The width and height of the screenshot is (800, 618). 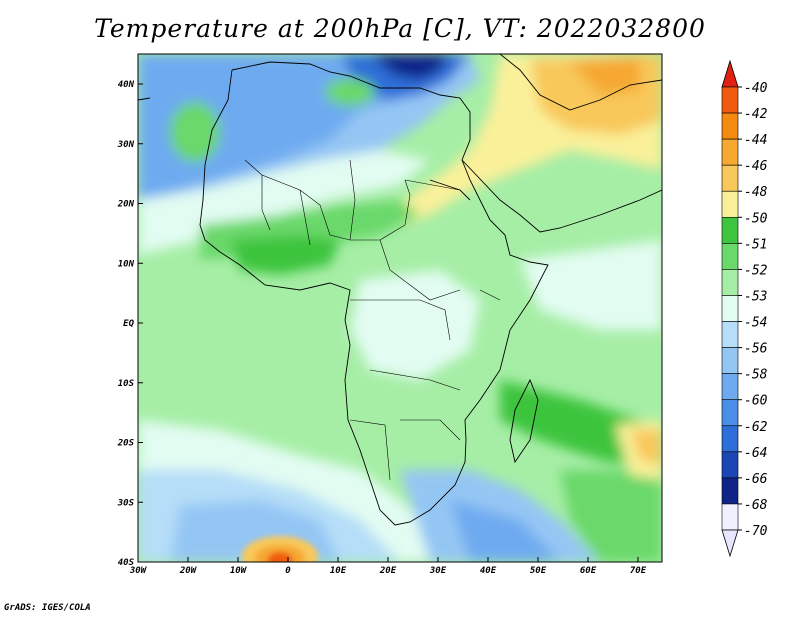 I want to click on lat-label: 30S, so click(x=126, y=503).